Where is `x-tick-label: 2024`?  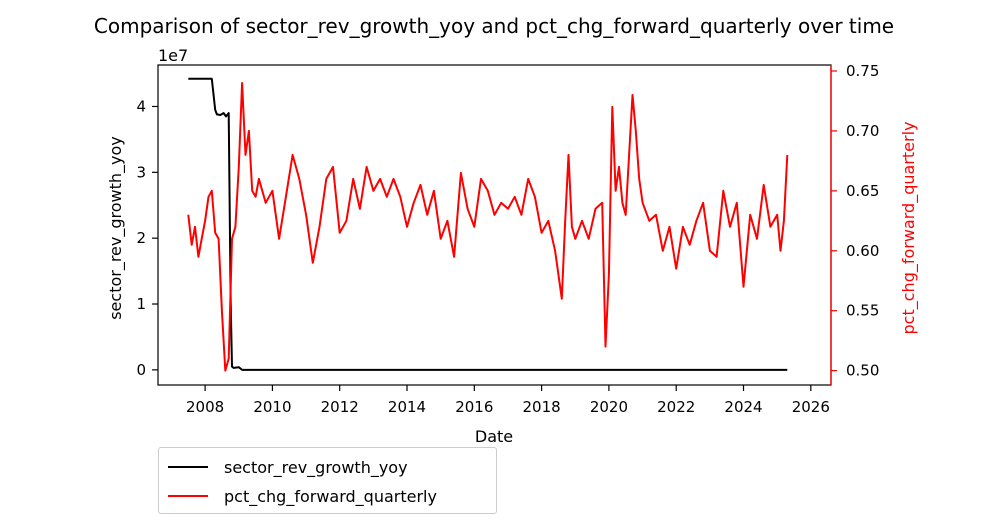 x-tick-label: 2024 is located at coordinates (743, 407).